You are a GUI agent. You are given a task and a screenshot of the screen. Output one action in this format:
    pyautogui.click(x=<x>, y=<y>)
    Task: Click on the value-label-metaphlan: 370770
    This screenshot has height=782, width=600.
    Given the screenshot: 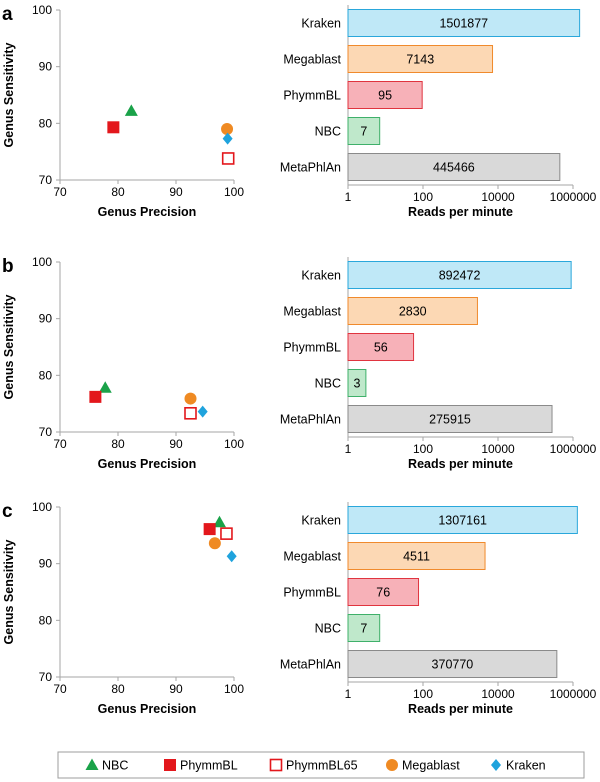 What is the action you would take?
    pyautogui.click(x=453, y=665)
    